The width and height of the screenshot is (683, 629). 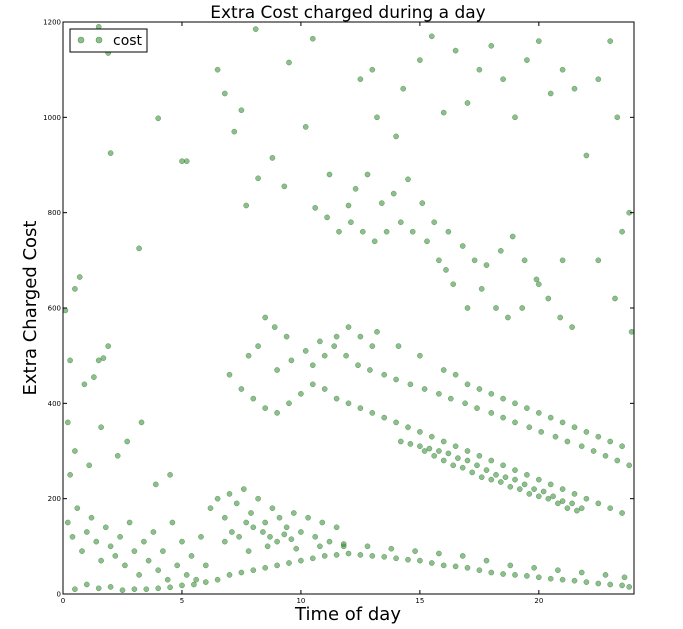 I want to click on legend-marker-left, so click(x=81, y=40).